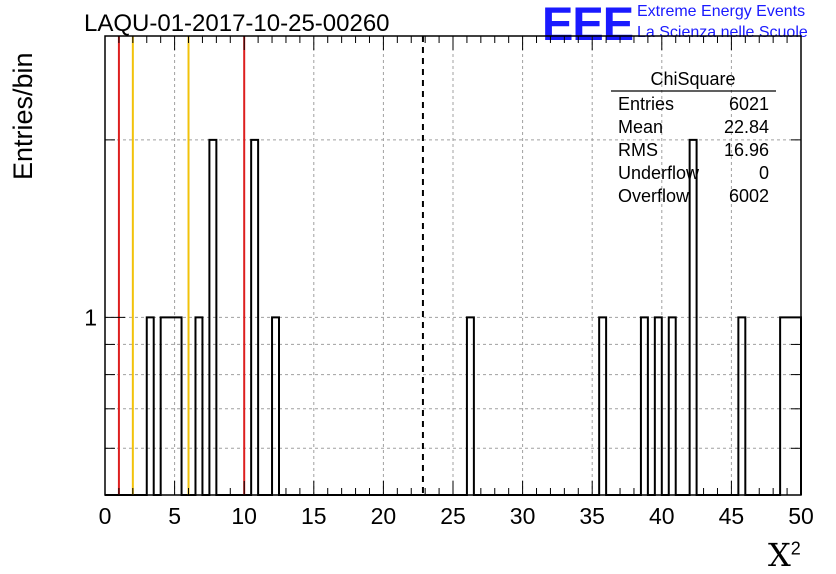 Image resolution: width=836 pixels, height=574 pixels. I want to click on stats-box-title: ChiSquare, so click(692, 79).